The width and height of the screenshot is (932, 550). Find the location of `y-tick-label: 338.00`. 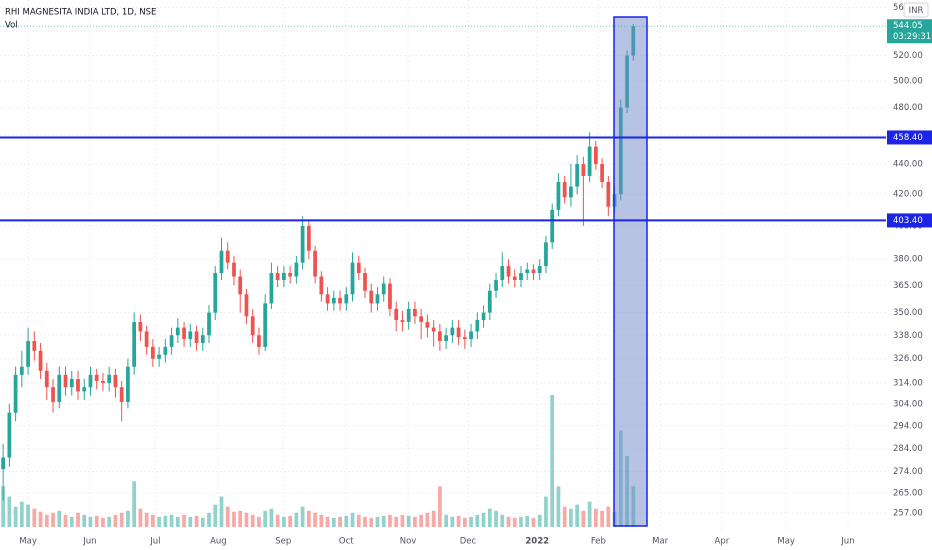

y-tick-label: 338.00 is located at coordinates (908, 336).